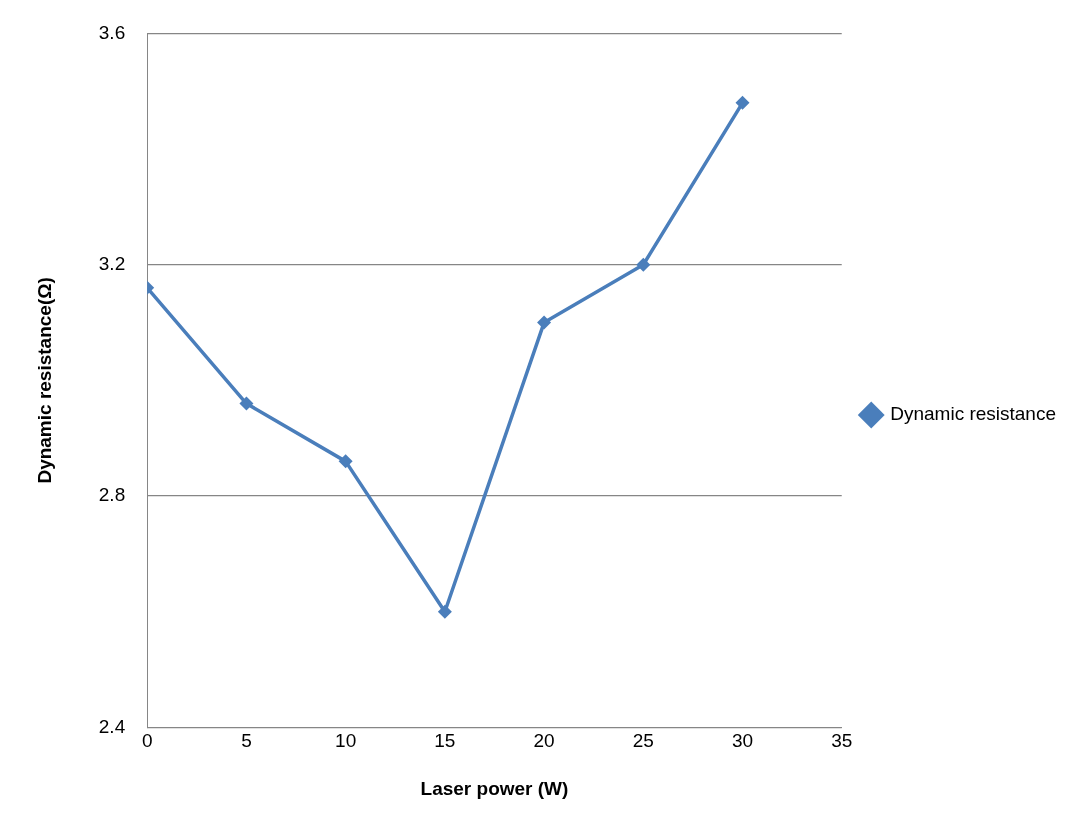 The width and height of the screenshot is (1086, 825). What do you see at coordinates (112, 495) in the screenshot?
I see `y-tick-label: 2.8` at bounding box center [112, 495].